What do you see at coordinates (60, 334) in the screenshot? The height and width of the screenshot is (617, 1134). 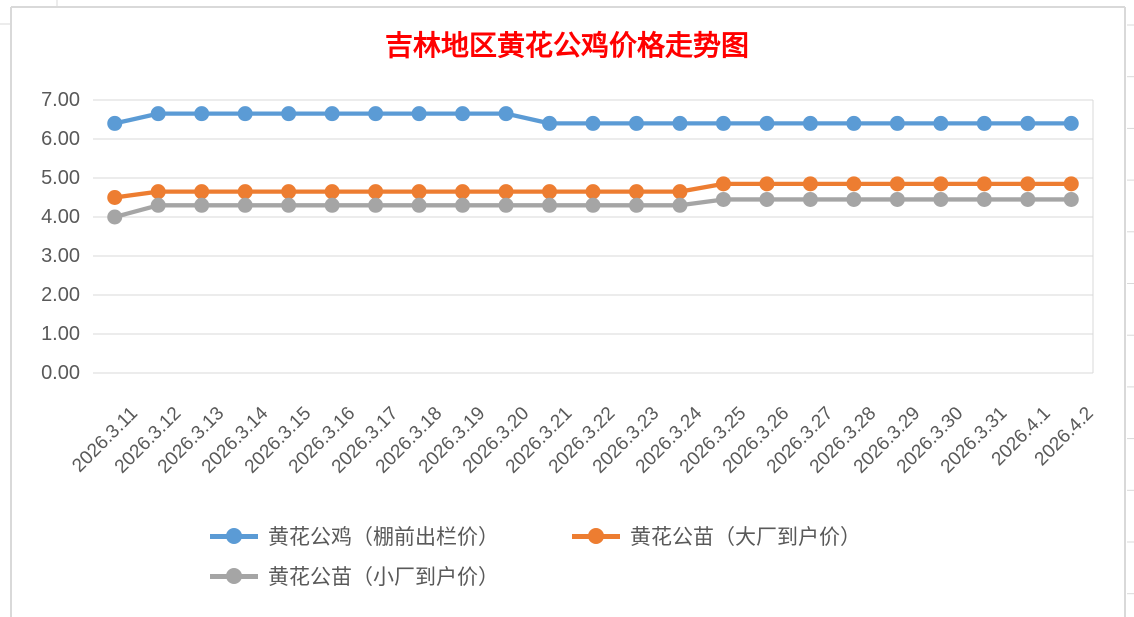 I see `y-axis-label: 1.00` at bounding box center [60, 334].